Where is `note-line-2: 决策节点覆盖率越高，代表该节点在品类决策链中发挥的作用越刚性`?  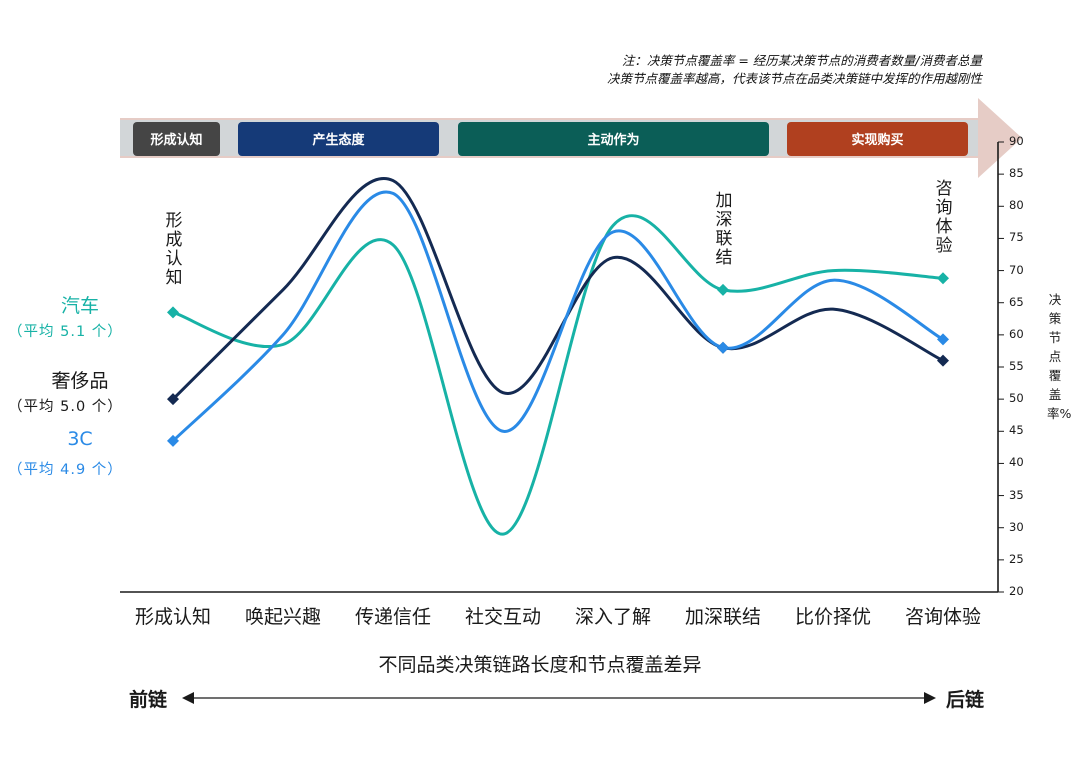 note-line-2: 决策节点覆盖率越高，代表该节点在品类决策链中发挥的作用越刚性 is located at coordinates (794, 78).